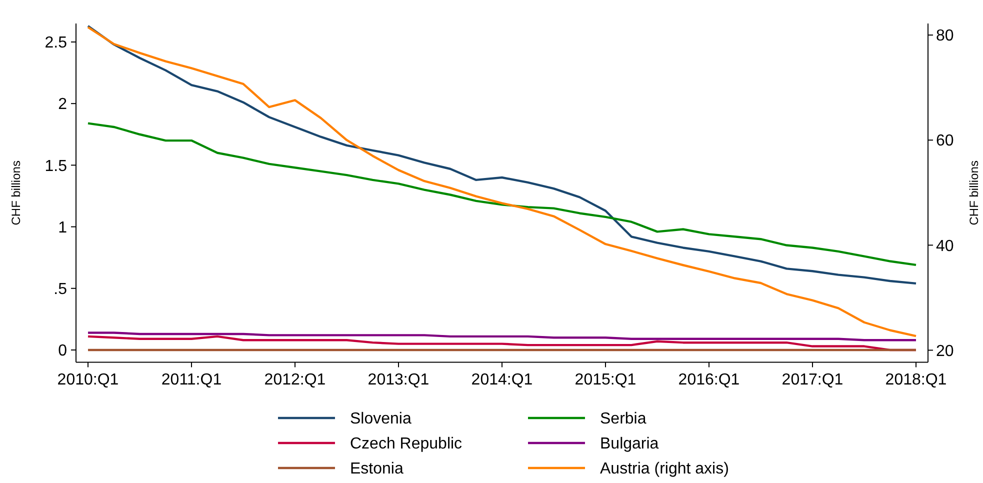 This screenshot has height=483, width=983. I want to click on y-tick-label: 1, so click(63, 227).